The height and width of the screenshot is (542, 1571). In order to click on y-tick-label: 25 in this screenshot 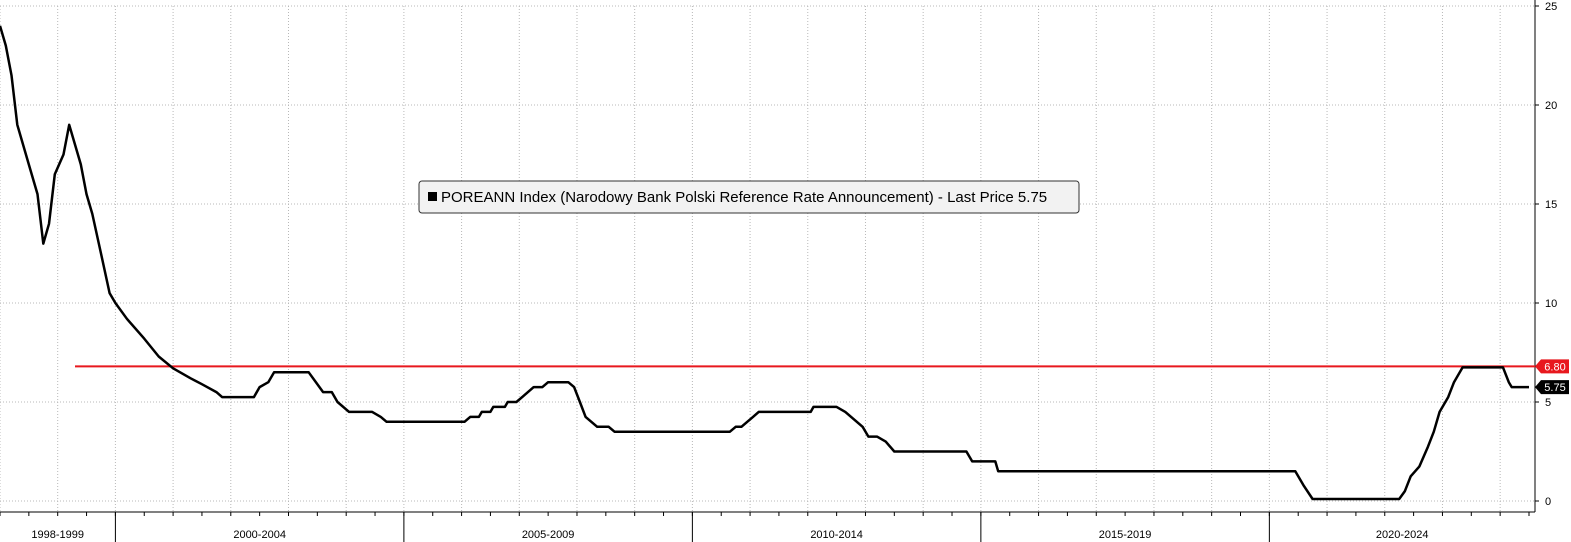, I will do `click(1551, 7)`.